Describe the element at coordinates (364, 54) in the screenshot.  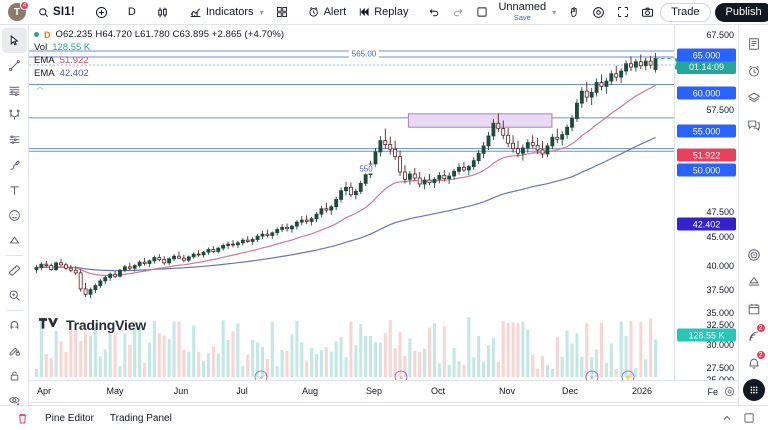
I see `annotation-565: 565.00` at that location.